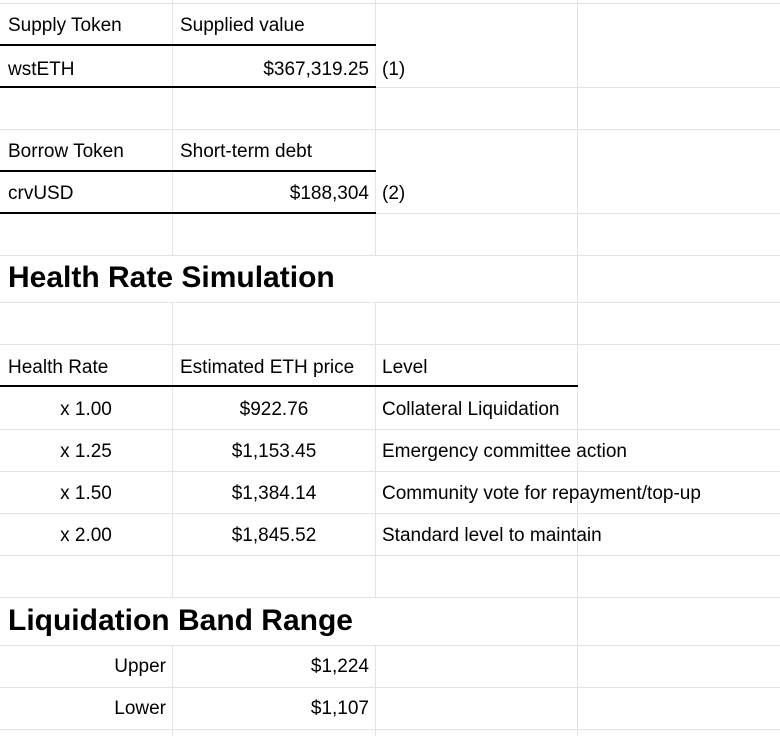 This screenshot has height=736, width=780. What do you see at coordinates (180, 620) in the screenshot?
I see `liquidation-band-title: Liquidation Band Range` at bounding box center [180, 620].